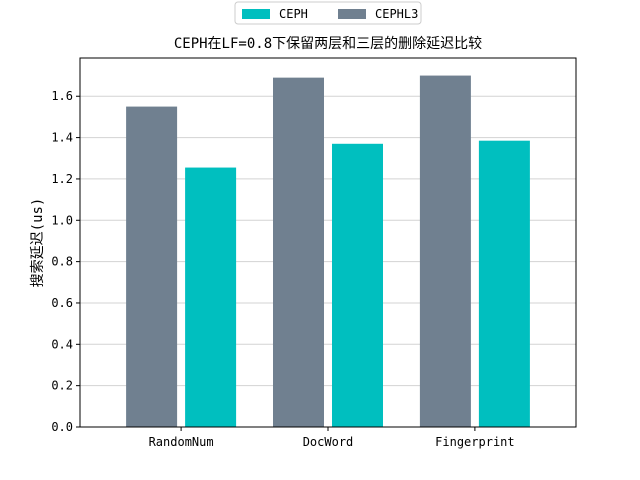  Describe the element at coordinates (396, 14) in the screenshot. I see `legend-label-cephl3: CEPHL3` at that location.